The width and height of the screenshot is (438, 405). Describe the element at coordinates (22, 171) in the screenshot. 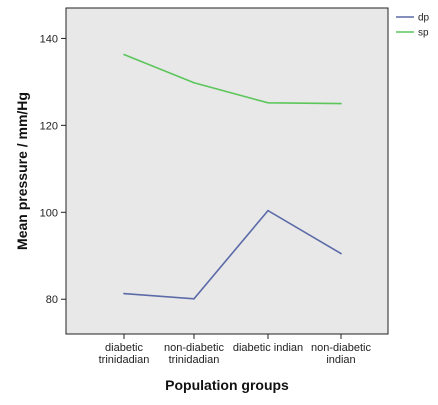

I see `y-axis-title: Mean pressure / mm/Hg` at that location.